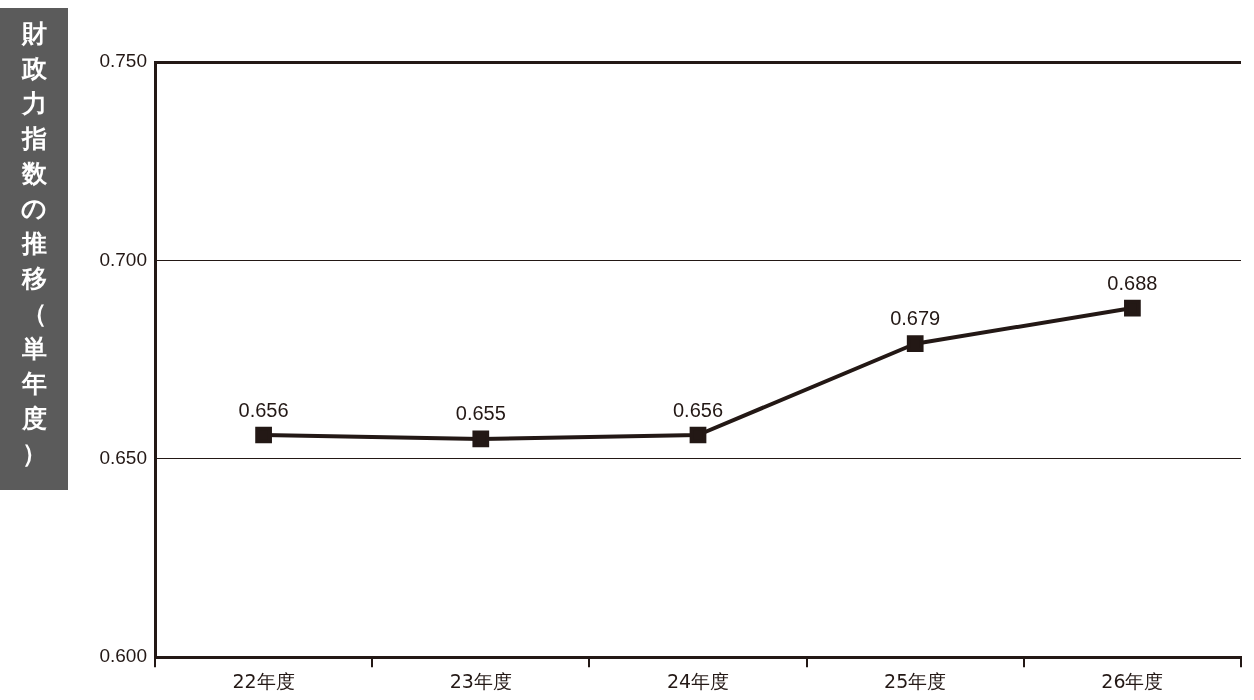 The image size is (1254, 700). Describe the element at coordinates (1132, 282) in the screenshot. I see `data-label: 0.688` at that location.